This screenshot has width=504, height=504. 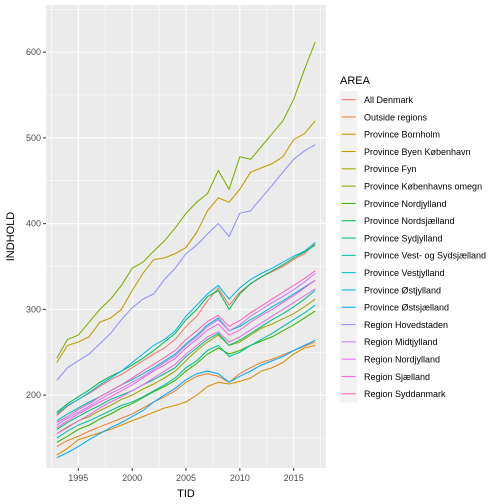 What do you see at coordinates (402, 290) in the screenshot?
I see `legend-label: Province Østjylland` at bounding box center [402, 290].